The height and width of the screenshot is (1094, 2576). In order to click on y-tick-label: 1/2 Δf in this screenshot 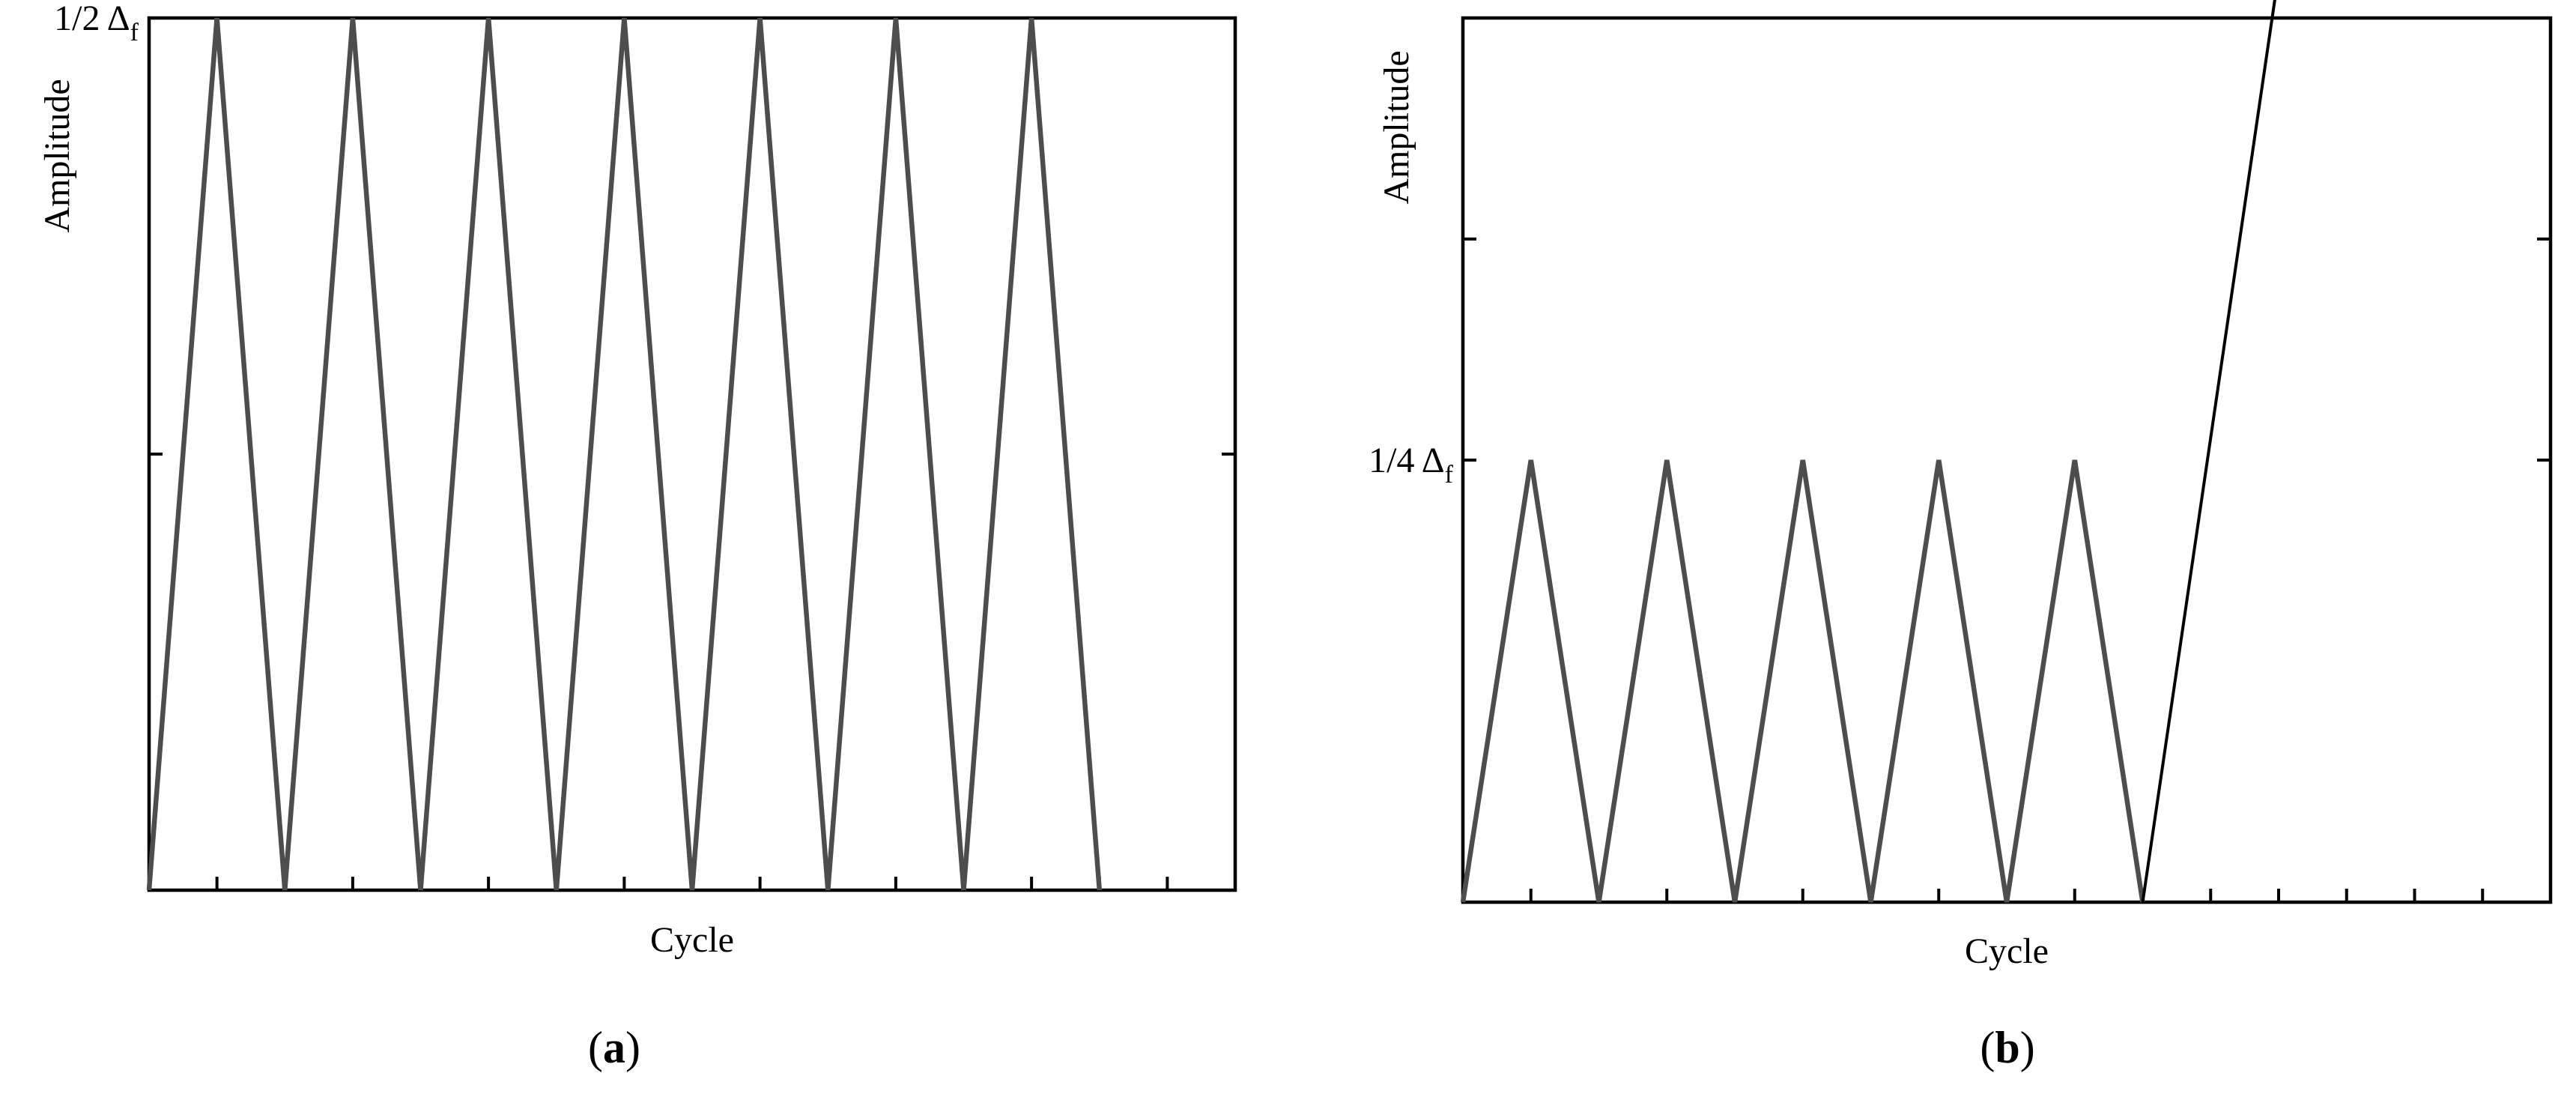, I will do `click(96, 23)`.